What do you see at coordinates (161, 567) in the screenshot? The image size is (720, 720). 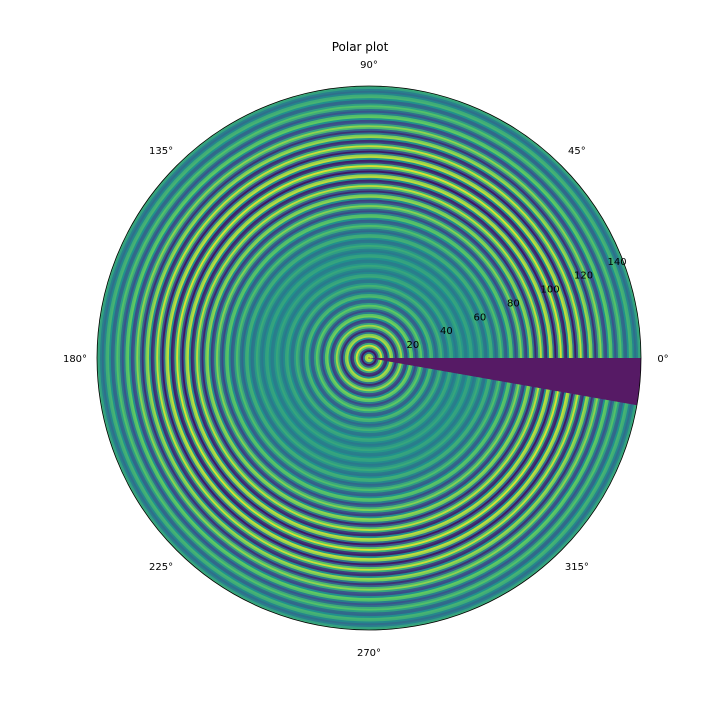 I see `angular-tick-label: 225°` at bounding box center [161, 567].